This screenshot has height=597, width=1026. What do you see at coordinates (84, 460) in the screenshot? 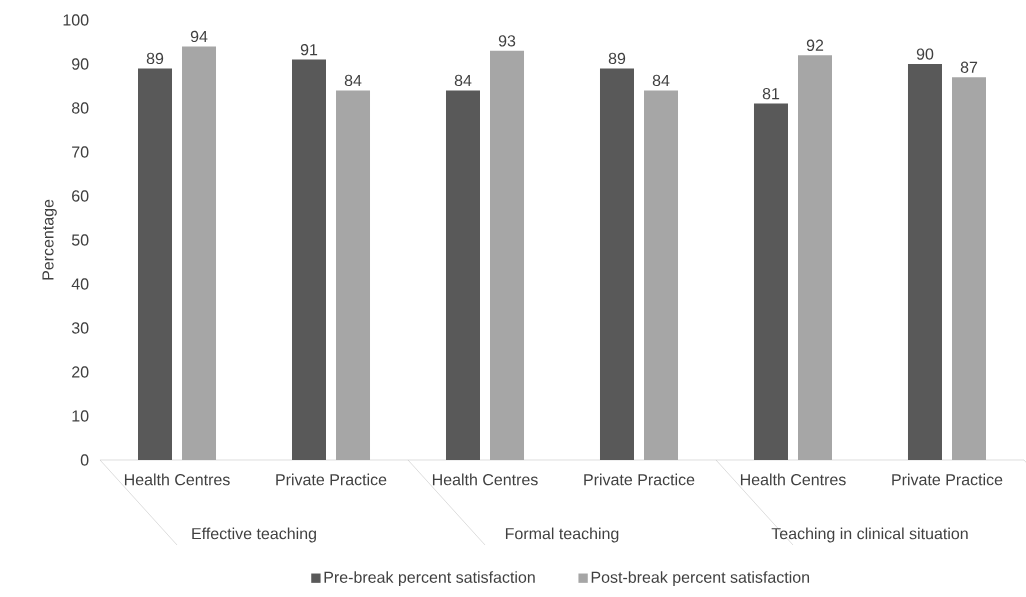
I see `y-tick-label: 0` at bounding box center [84, 460].